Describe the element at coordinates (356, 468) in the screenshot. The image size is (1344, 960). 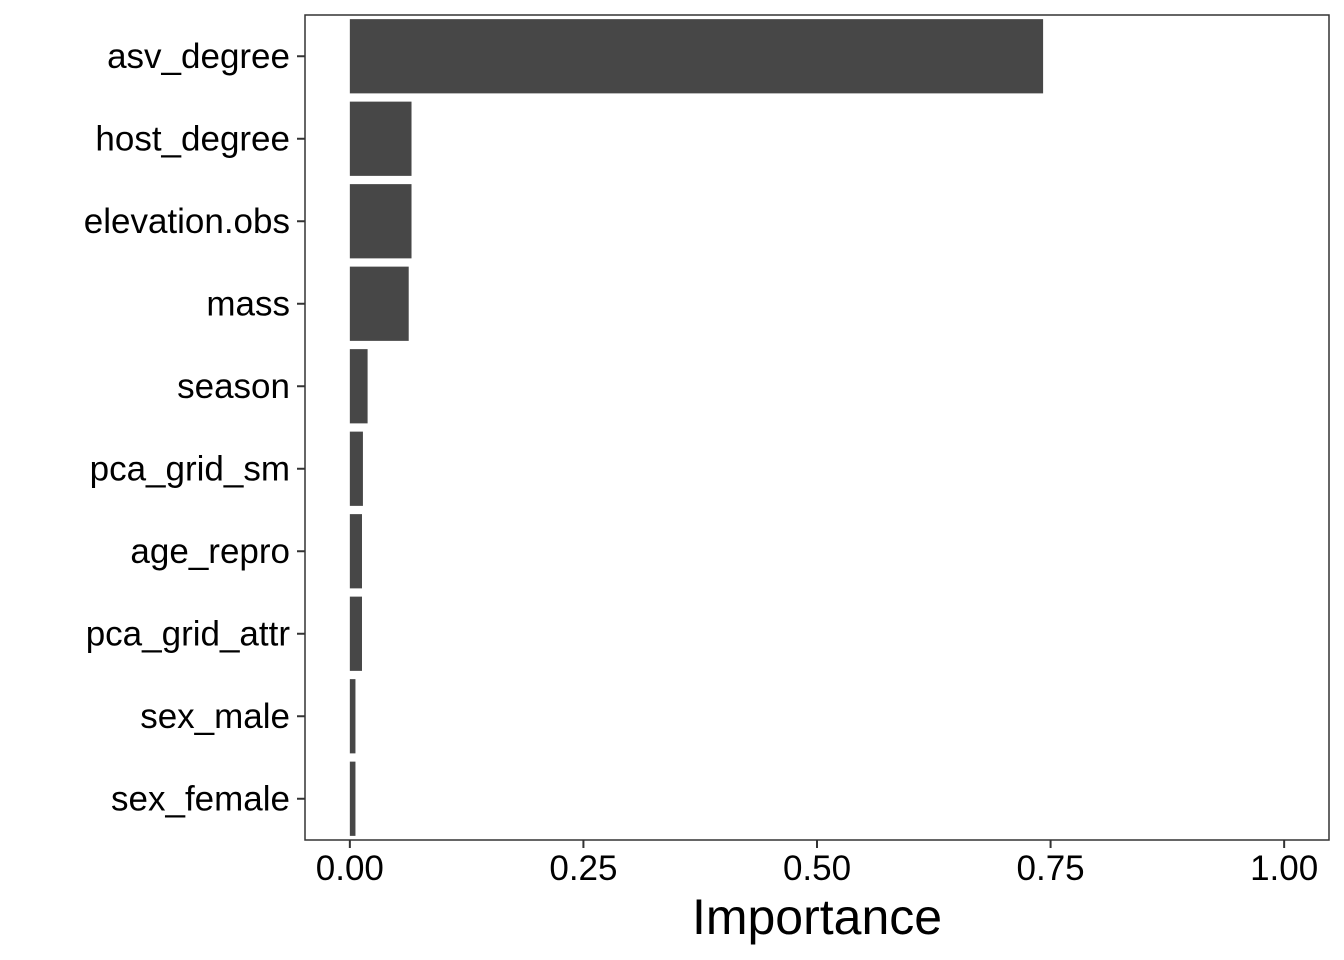
I see `bar-pca-grid-sm` at that location.